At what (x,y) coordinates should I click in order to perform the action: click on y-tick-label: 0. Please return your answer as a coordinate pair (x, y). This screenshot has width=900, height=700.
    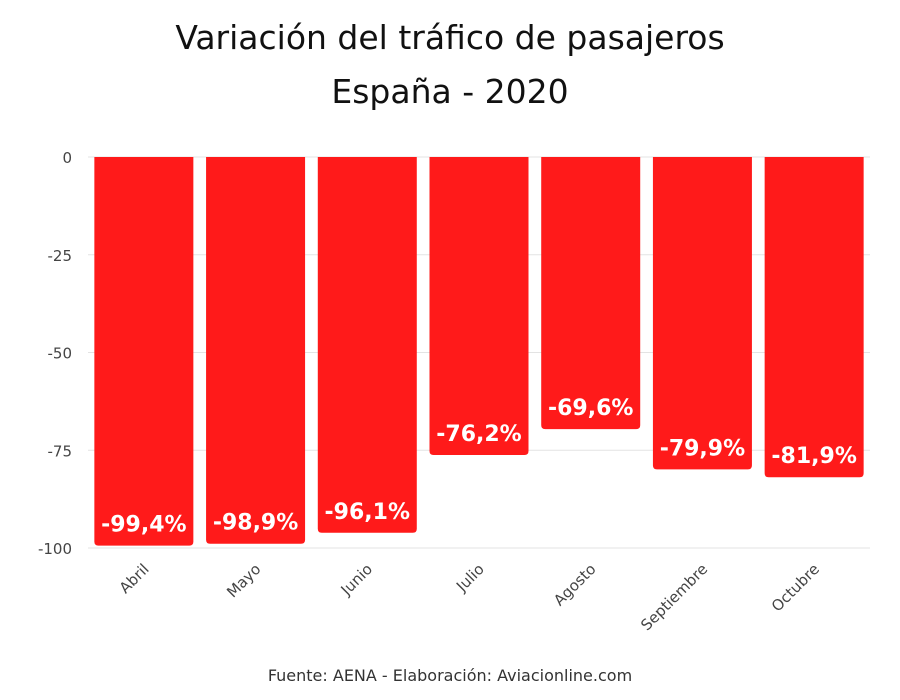
    Looking at the image, I should click on (67, 158).